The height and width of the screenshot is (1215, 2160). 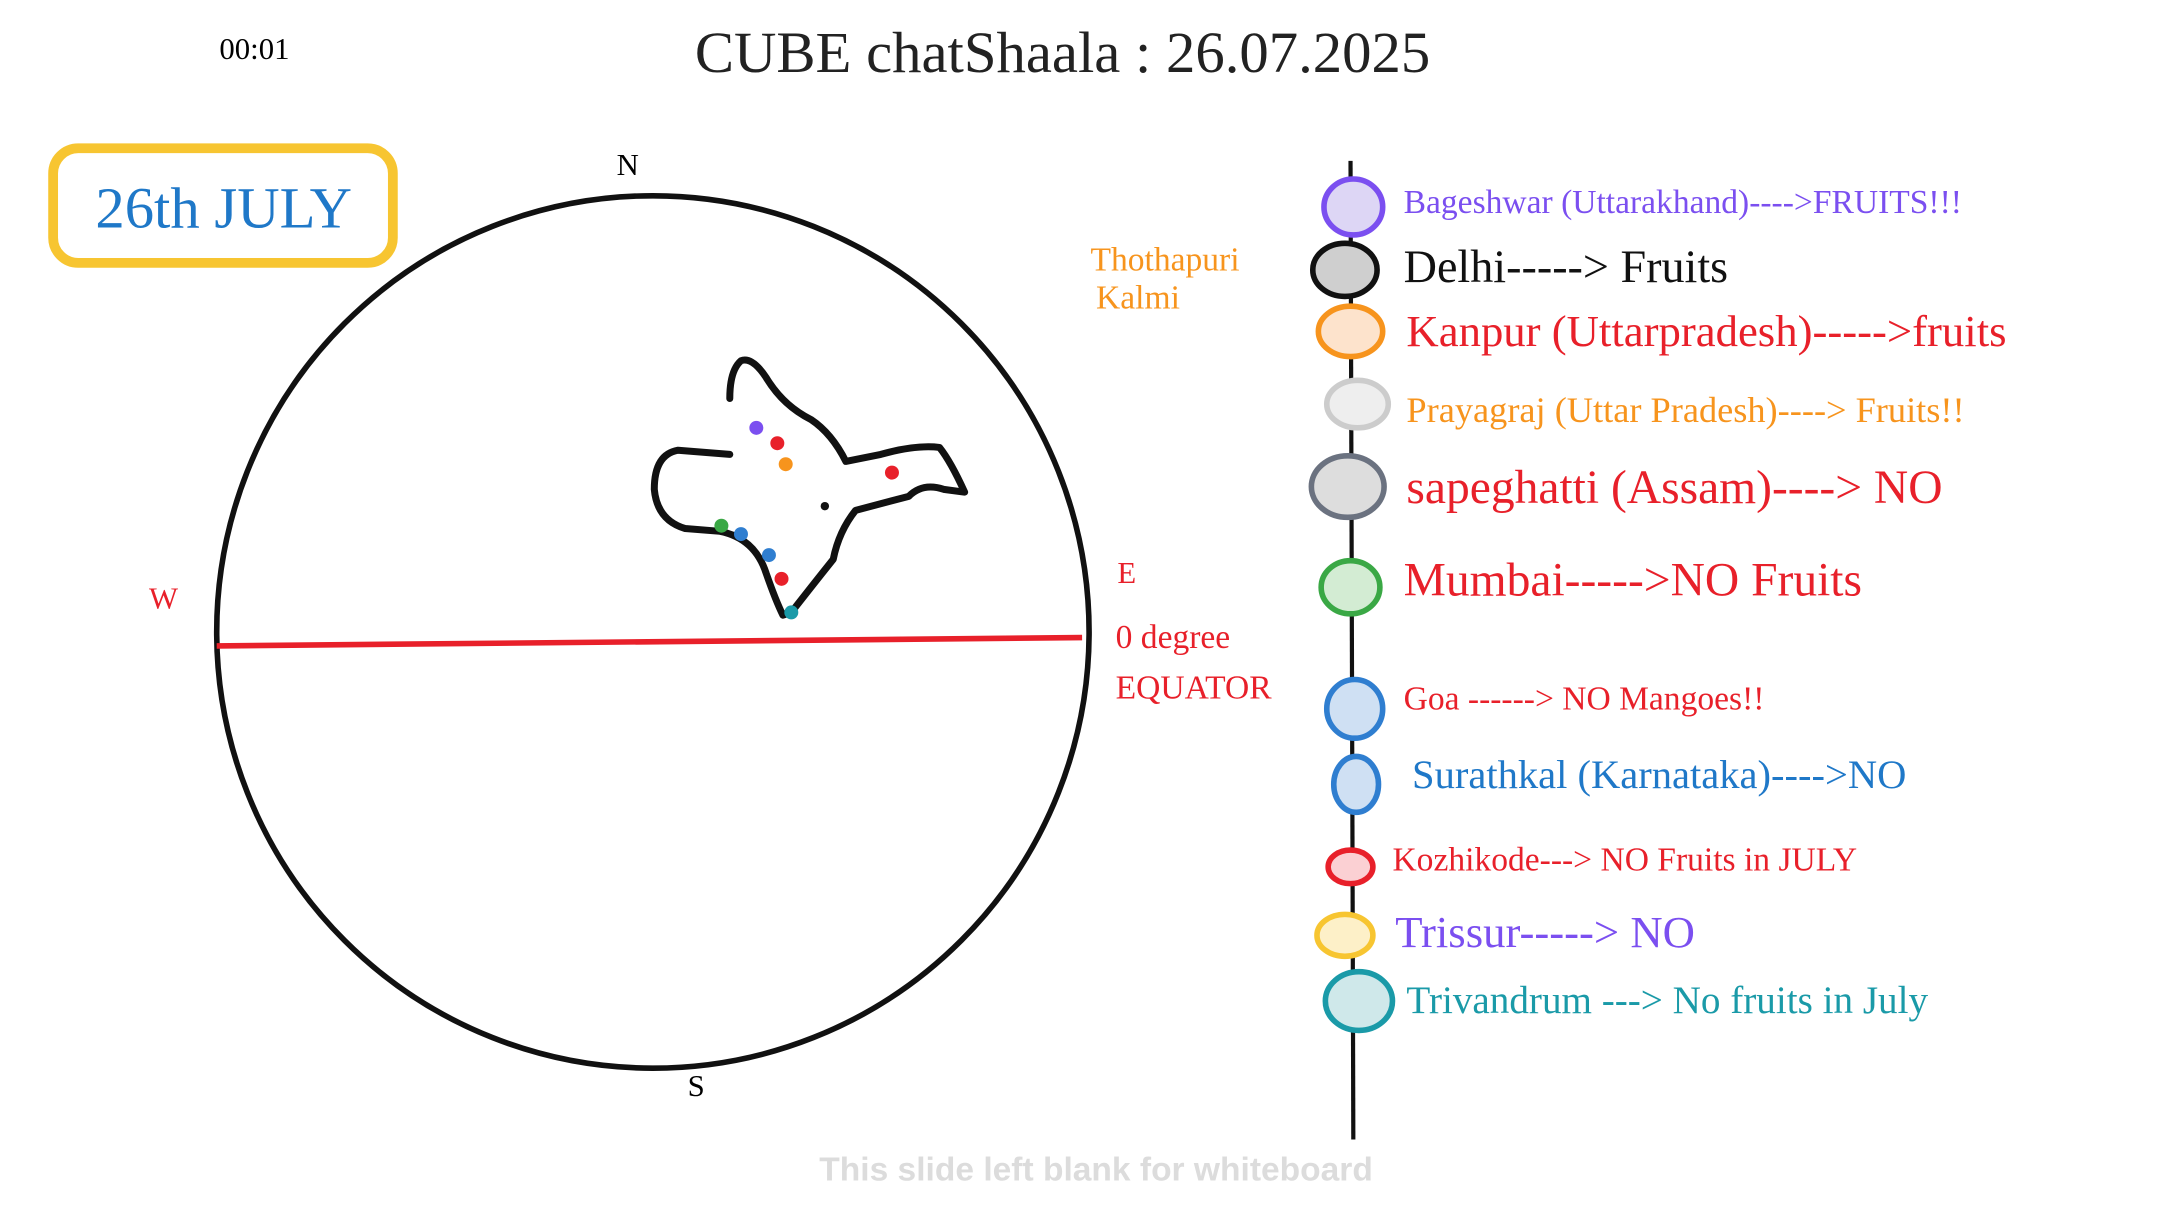 I want to click on south-label: S, so click(x=696, y=1086).